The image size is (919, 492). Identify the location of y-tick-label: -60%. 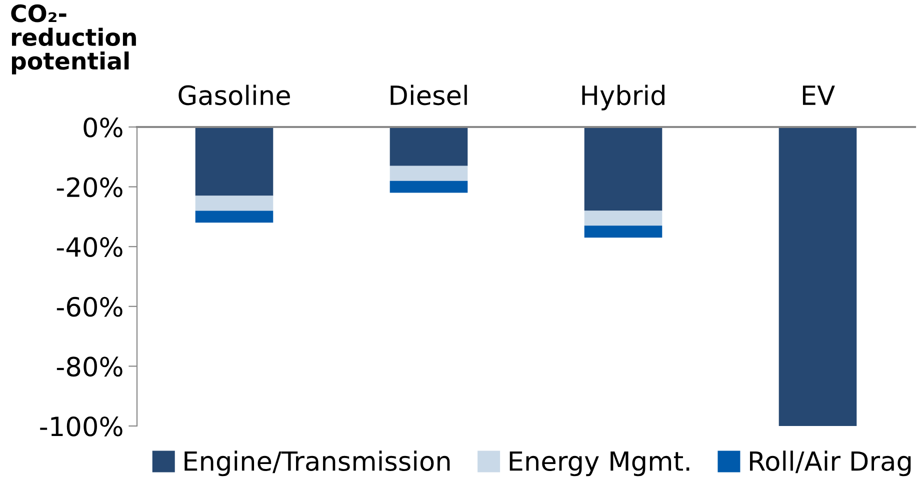
(89, 306).